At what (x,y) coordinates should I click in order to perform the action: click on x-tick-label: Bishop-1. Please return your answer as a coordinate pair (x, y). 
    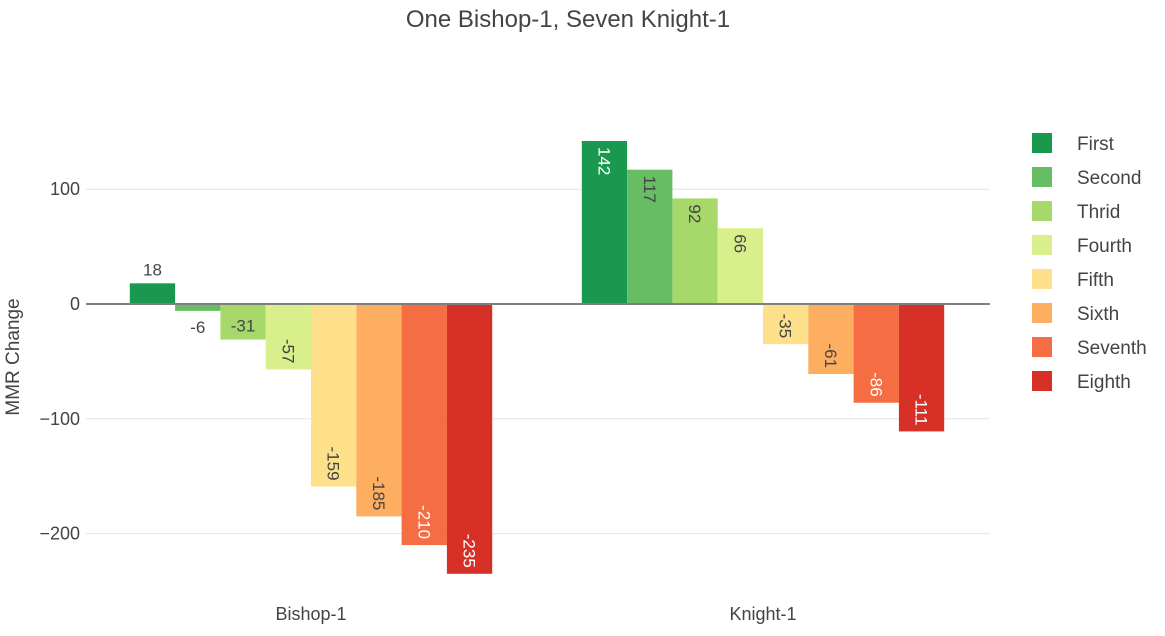
    Looking at the image, I should click on (310, 614).